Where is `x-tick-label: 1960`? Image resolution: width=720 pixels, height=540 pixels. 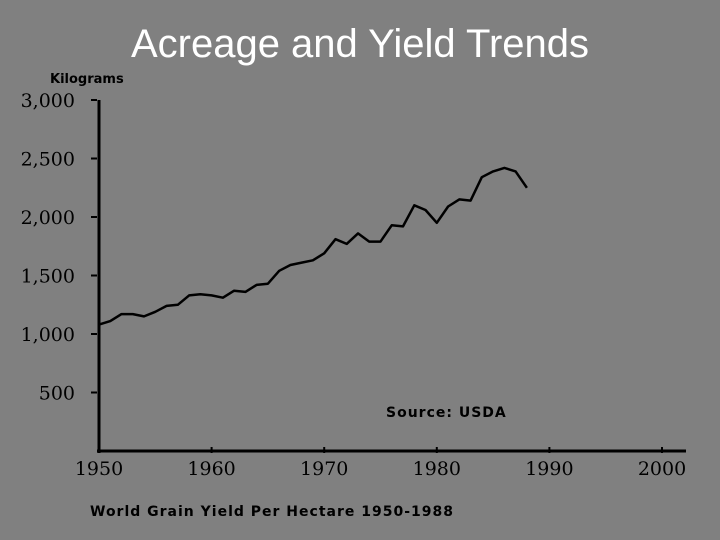 x-tick-label: 1960 is located at coordinates (211, 469).